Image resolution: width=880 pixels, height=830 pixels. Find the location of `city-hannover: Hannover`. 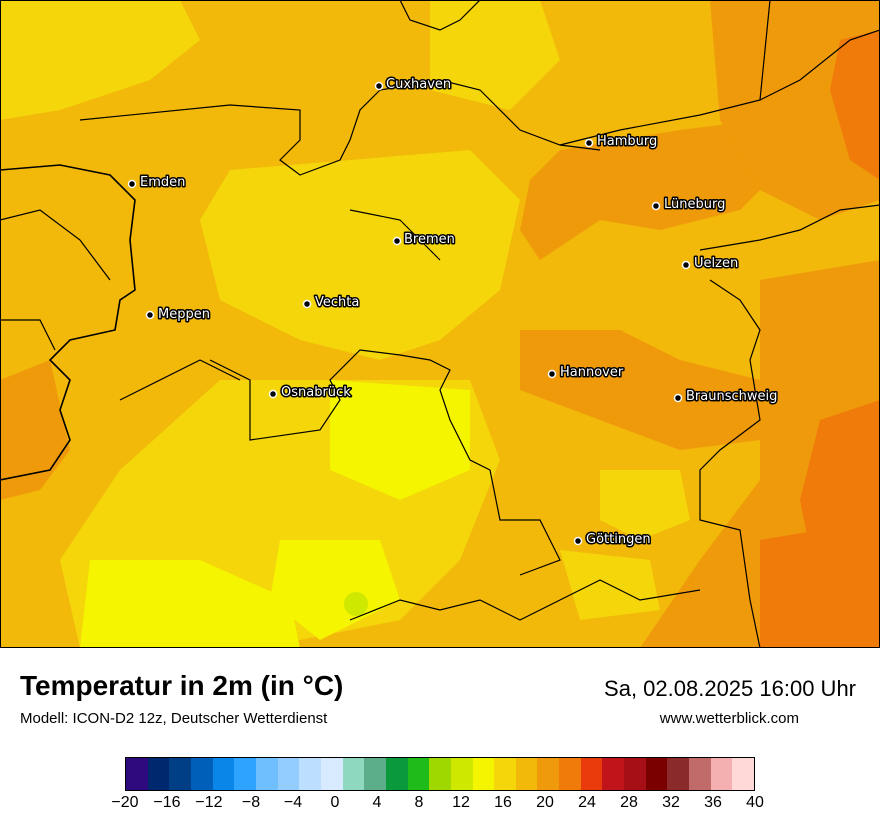

city-hannover: Hannover is located at coordinates (586, 373).